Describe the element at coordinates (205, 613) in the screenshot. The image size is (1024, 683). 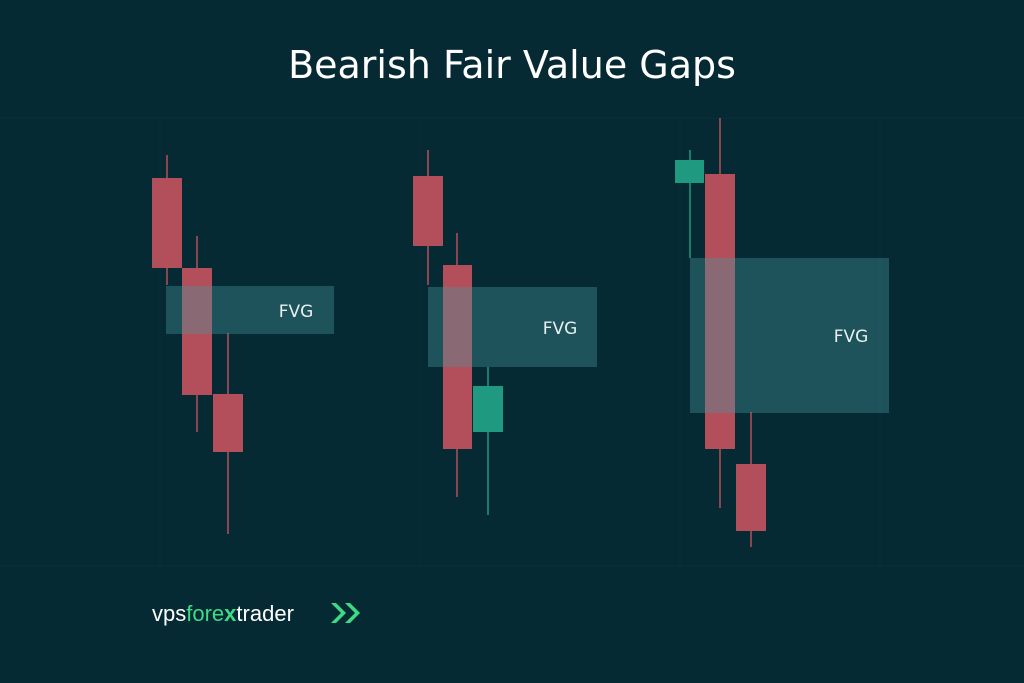
I see `logo-part: fore` at that location.